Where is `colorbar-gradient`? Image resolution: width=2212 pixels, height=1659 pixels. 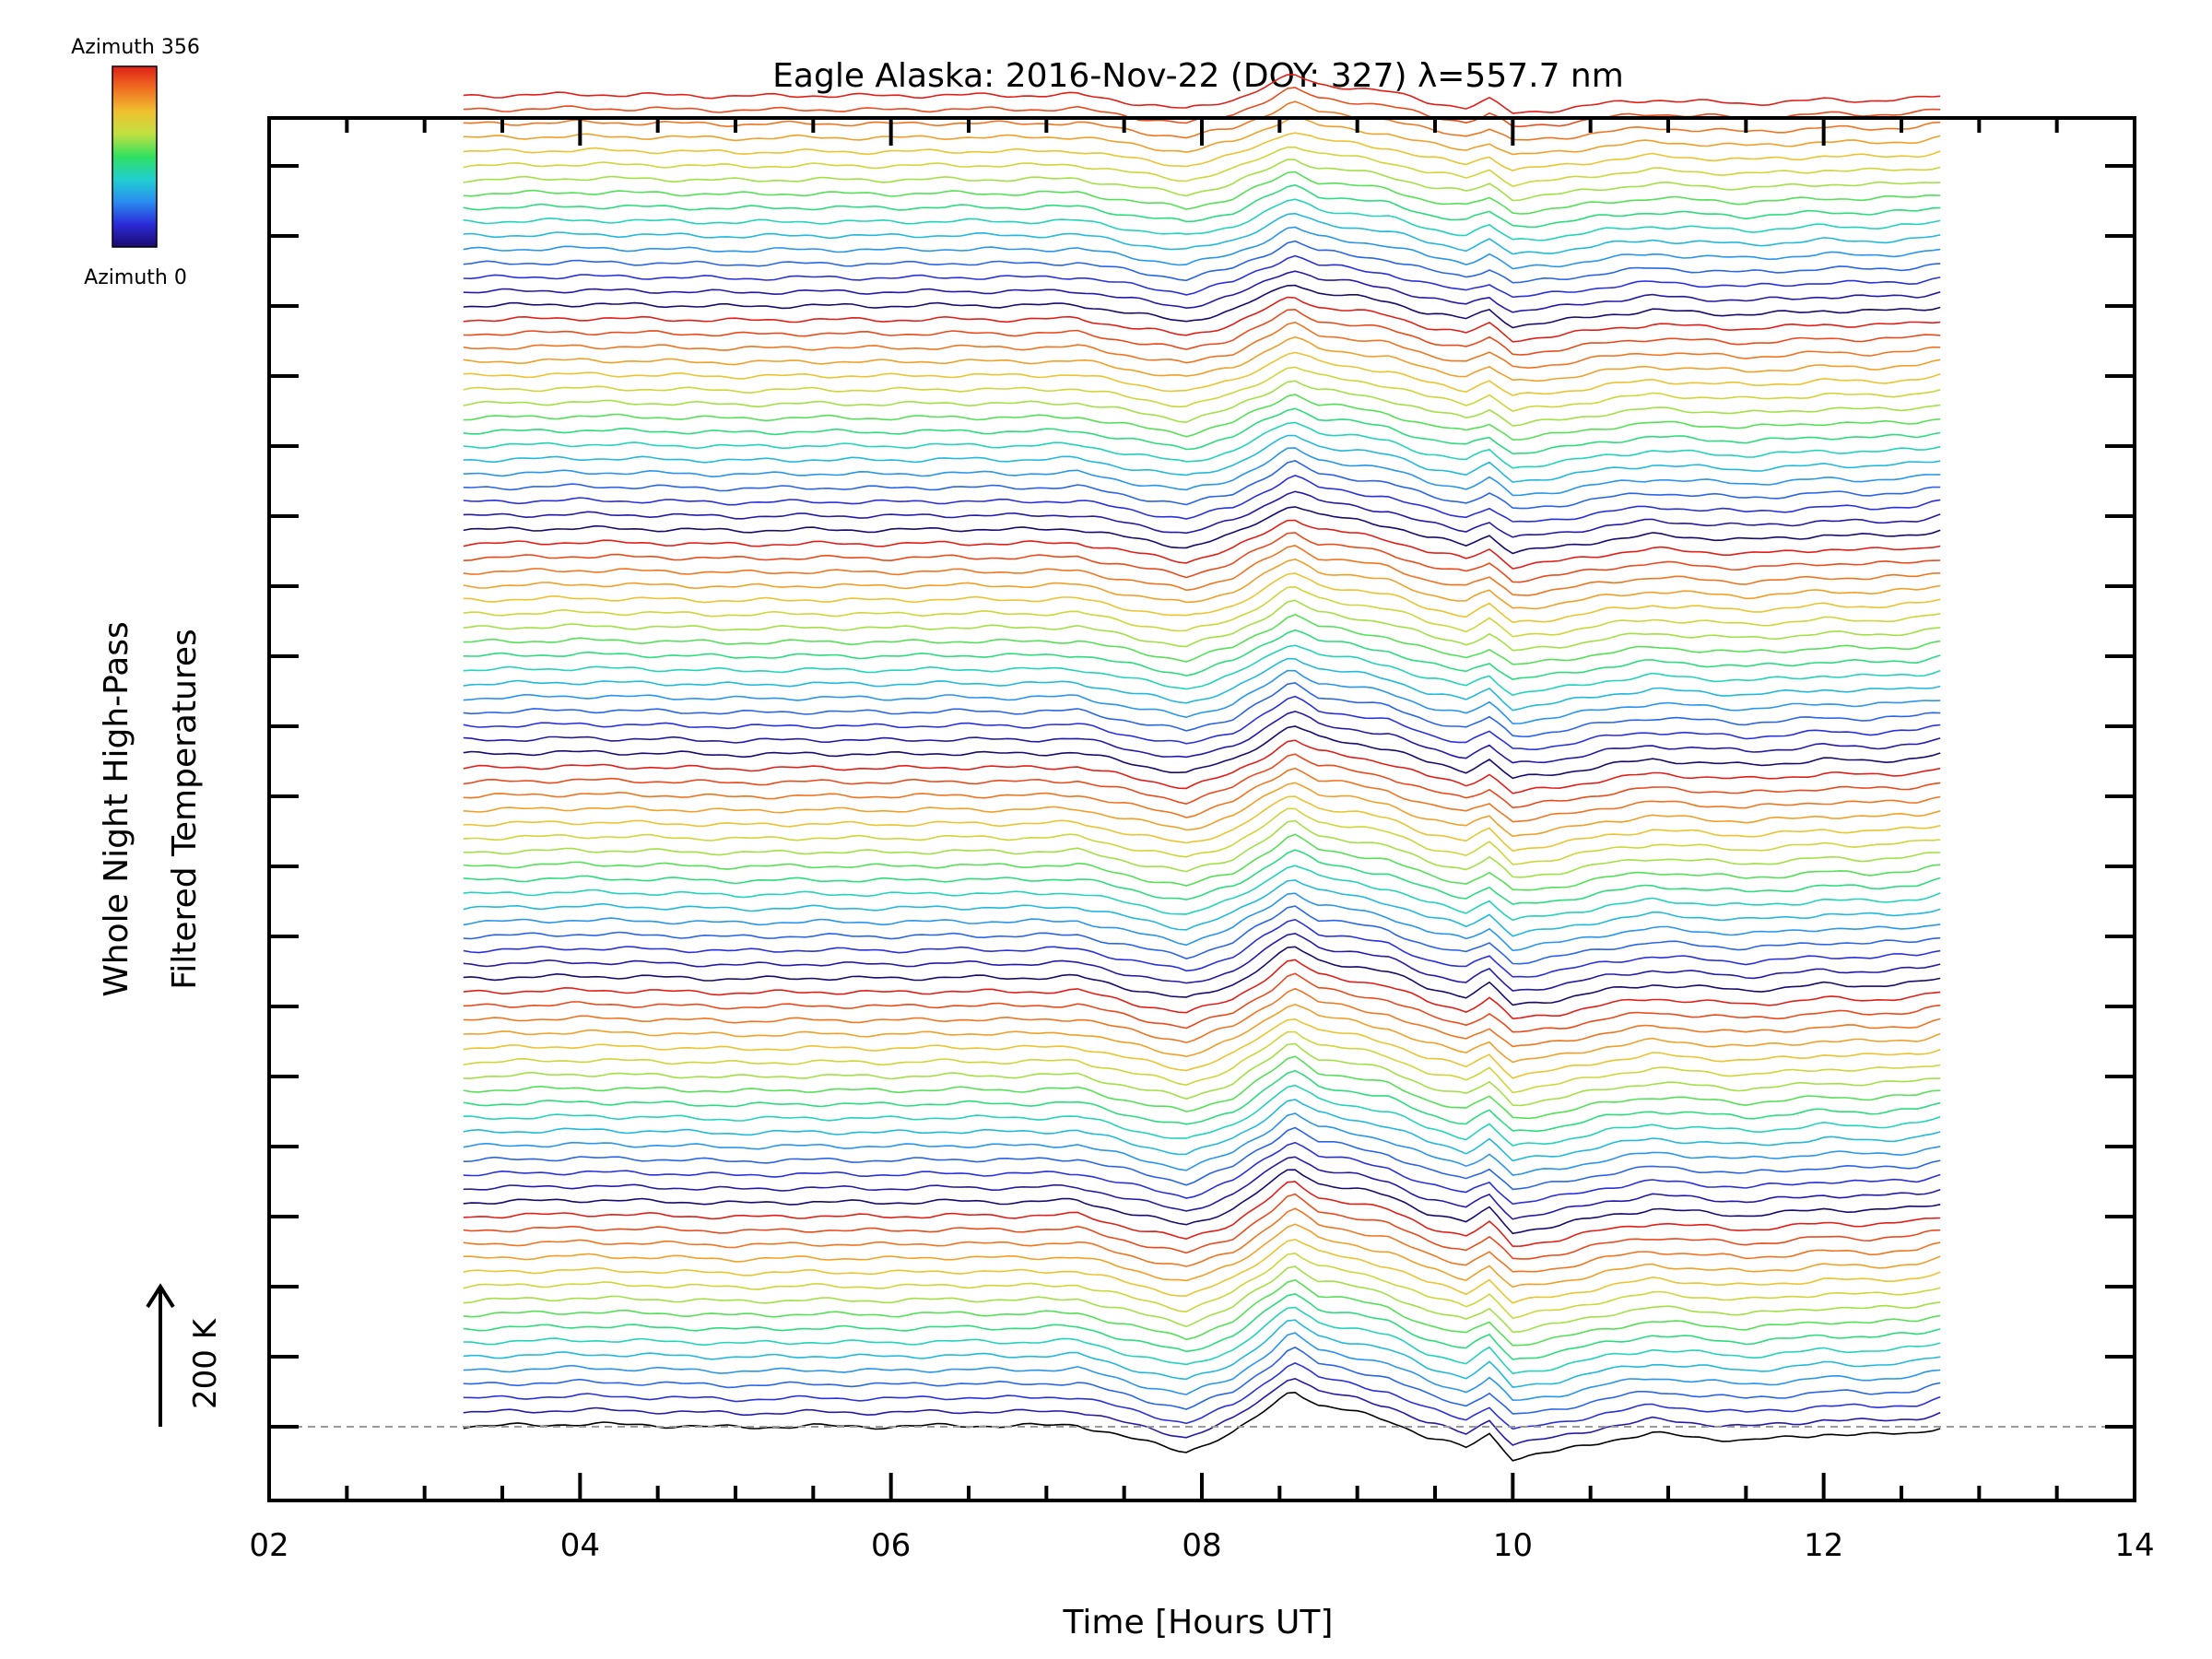
colorbar-gradient is located at coordinates (135, 156).